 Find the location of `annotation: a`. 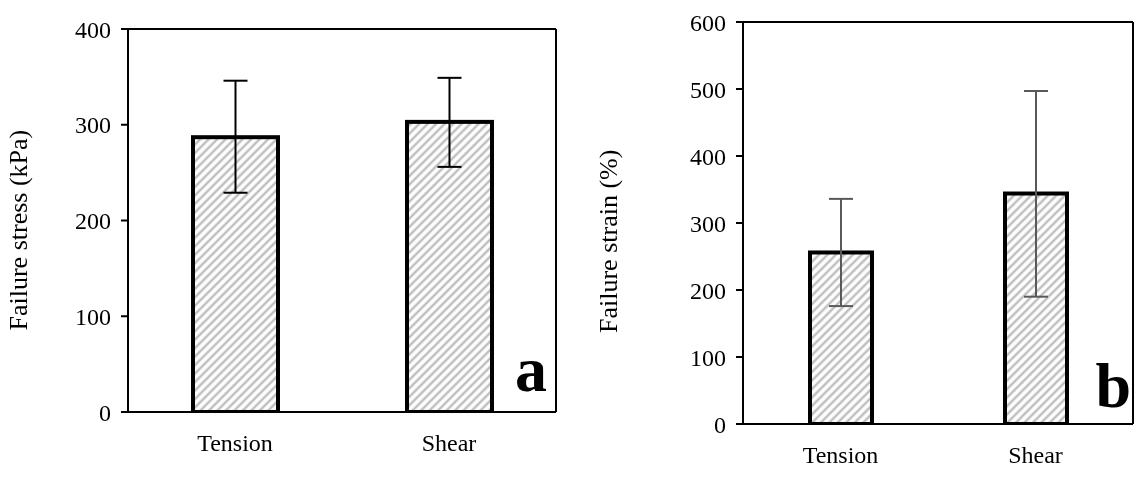

annotation: a is located at coordinates (531, 369).